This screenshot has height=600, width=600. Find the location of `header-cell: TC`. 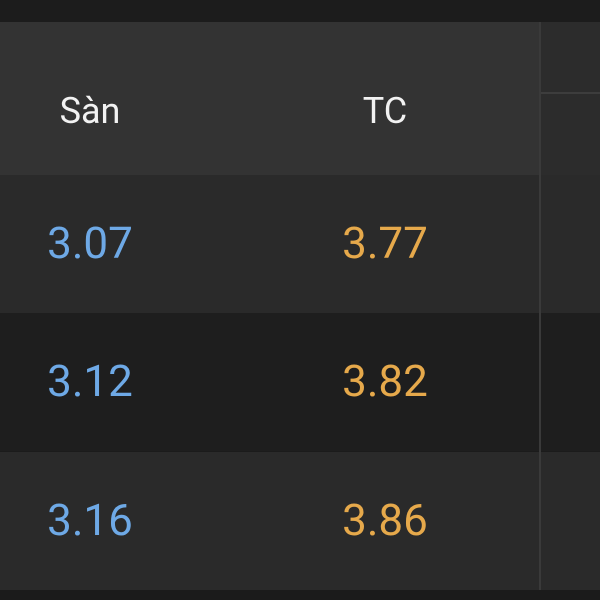

header-cell: TC is located at coordinates (385, 111).